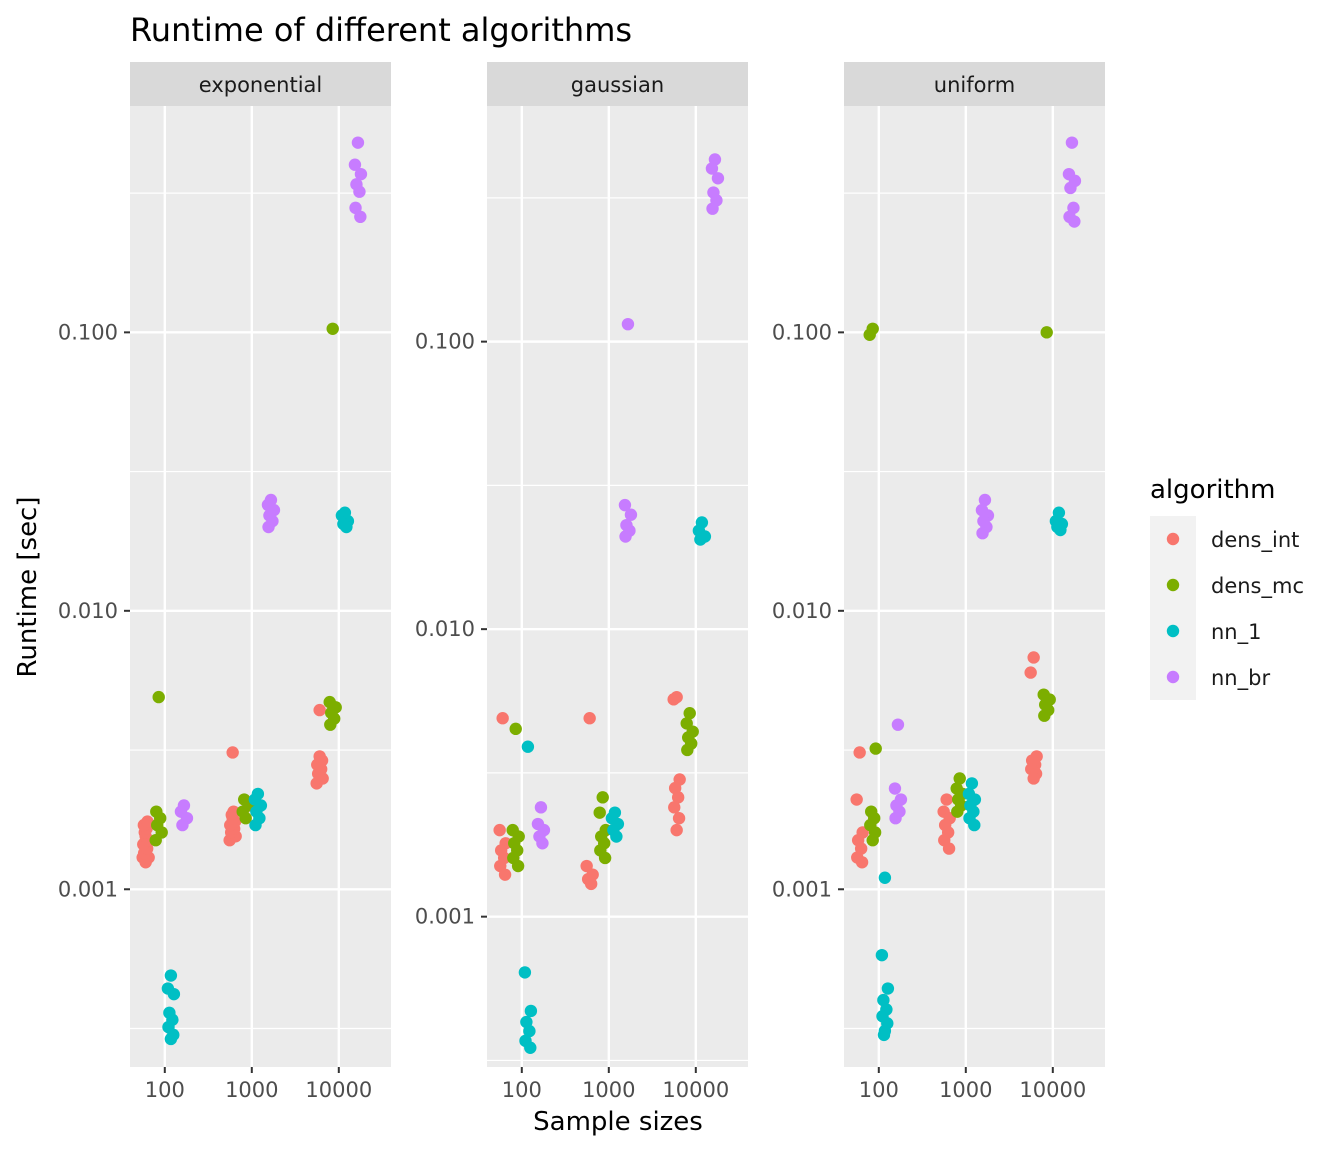 The width and height of the screenshot is (1344, 1152). I want to click on facet-strip, so click(260, 84).